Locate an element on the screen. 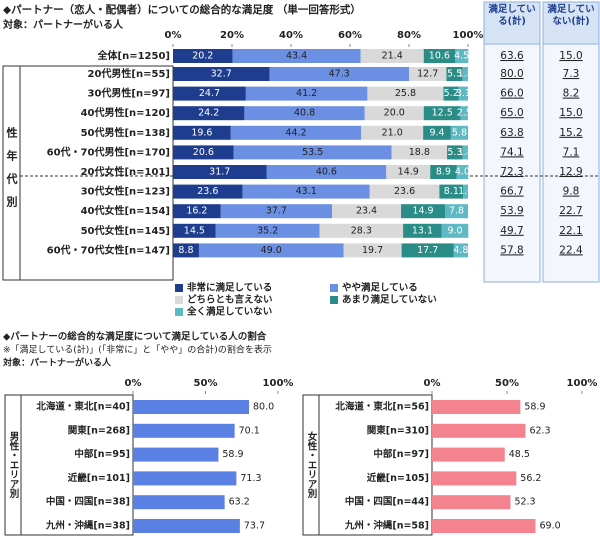  category-label: 20代女性[n=101] is located at coordinates (125, 171).